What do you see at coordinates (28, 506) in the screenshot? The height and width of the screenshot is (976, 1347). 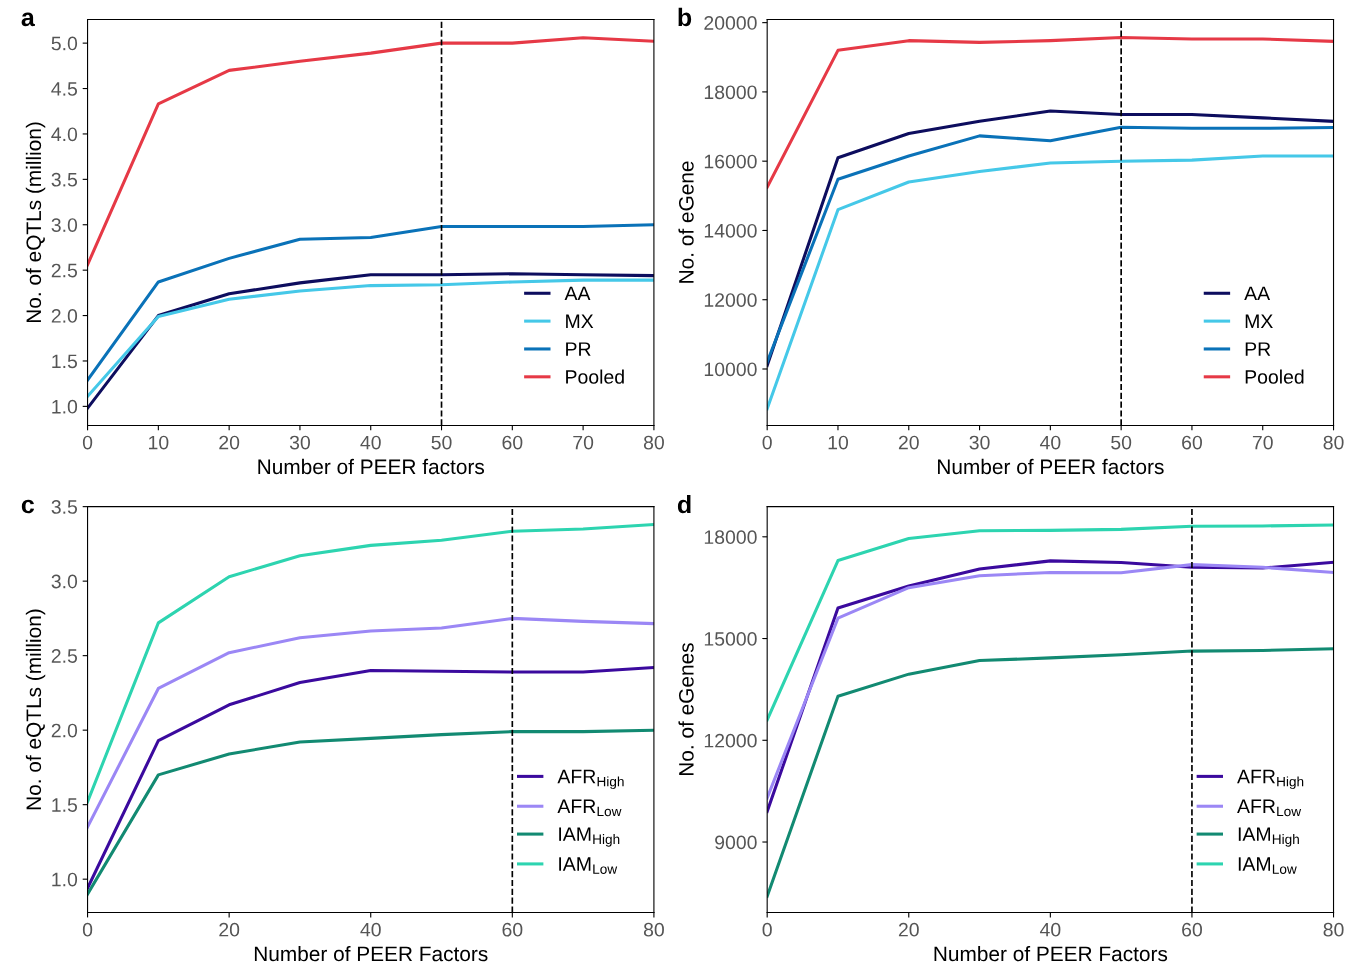 I see `chart-title: c` at bounding box center [28, 506].